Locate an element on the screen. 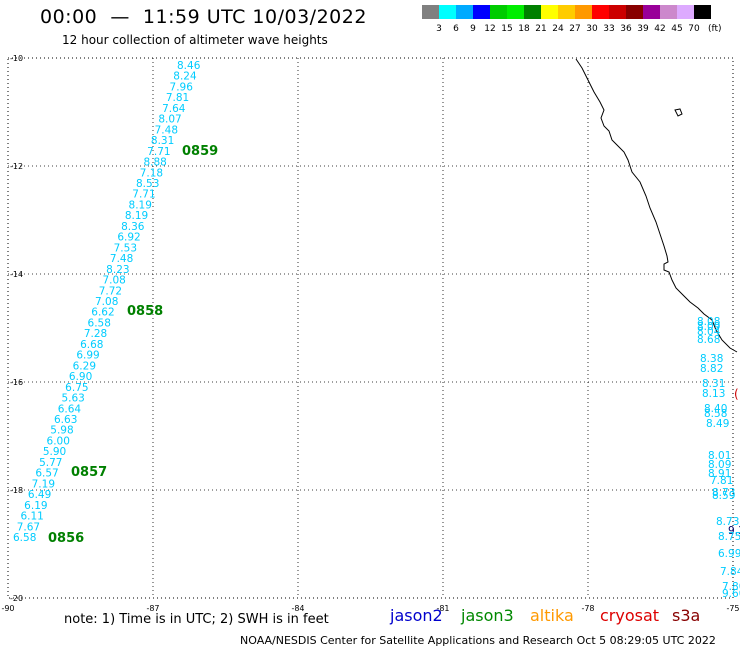 Image resolution: width=740 pixels, height=650 pixels. pass-time-label: 0858 is located at coordinates (145, 311).